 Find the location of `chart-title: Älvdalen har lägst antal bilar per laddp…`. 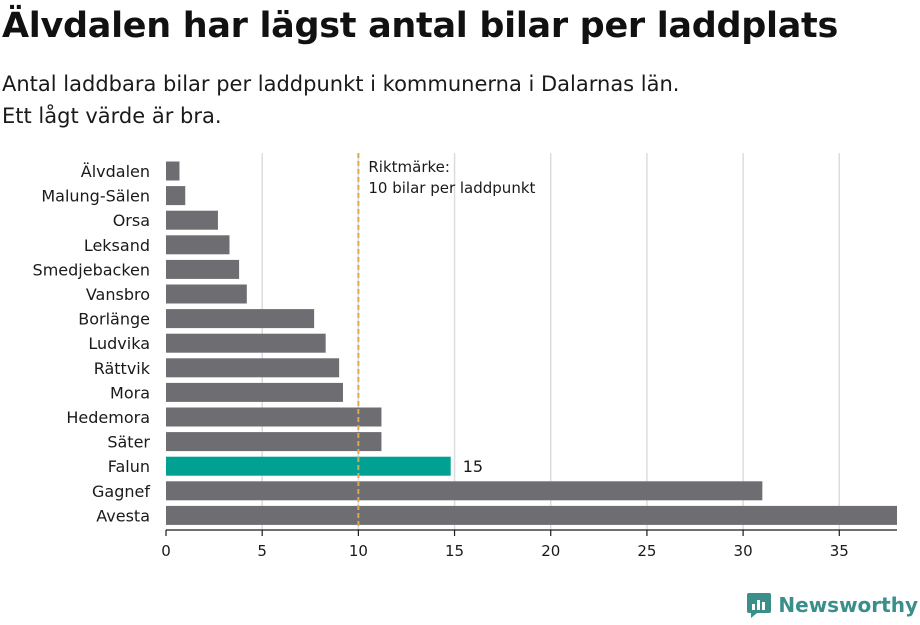

chart-title: Älvdalen har lägst antal bilar per laddp… is located at coordinates (420, 26).